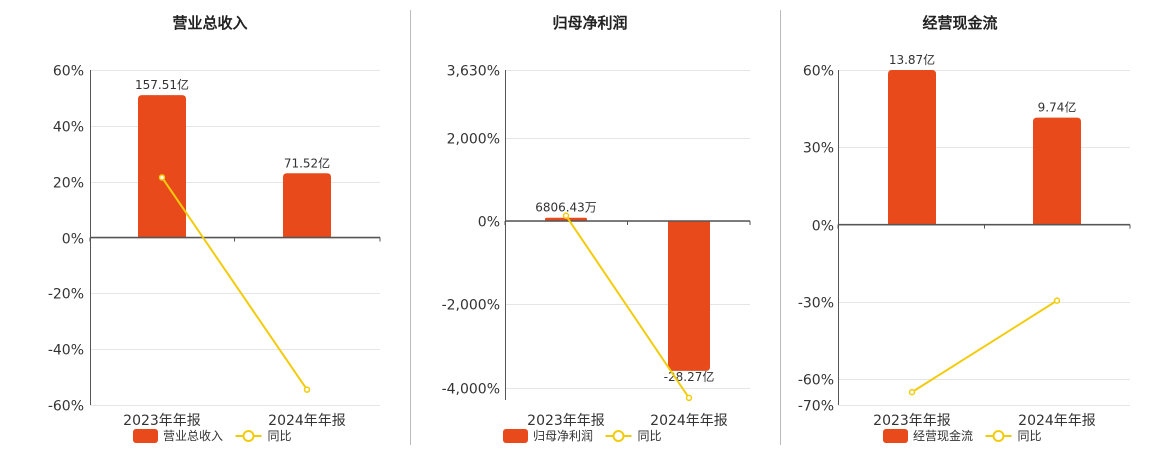  What do you see at coordinates (589, 23) in the screenshot?
I see `chart-title: 归母净利润` at bounding box center [589, 23].